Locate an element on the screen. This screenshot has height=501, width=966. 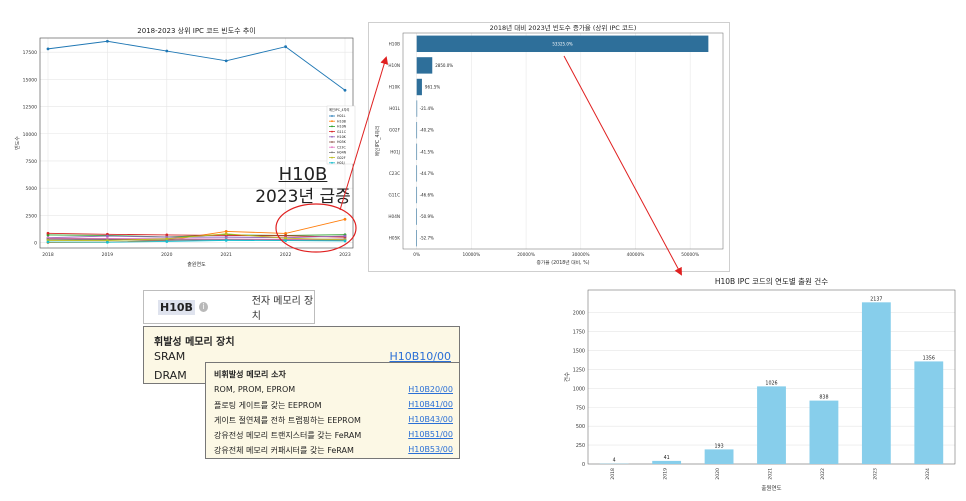
legend-entry: G02F is located at coordinates (341, 158).